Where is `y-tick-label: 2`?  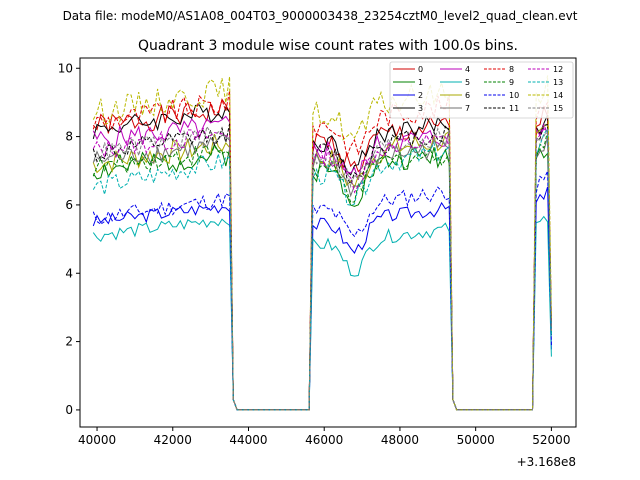
y-tick-label: 2 is located at coordinates (69, 342).